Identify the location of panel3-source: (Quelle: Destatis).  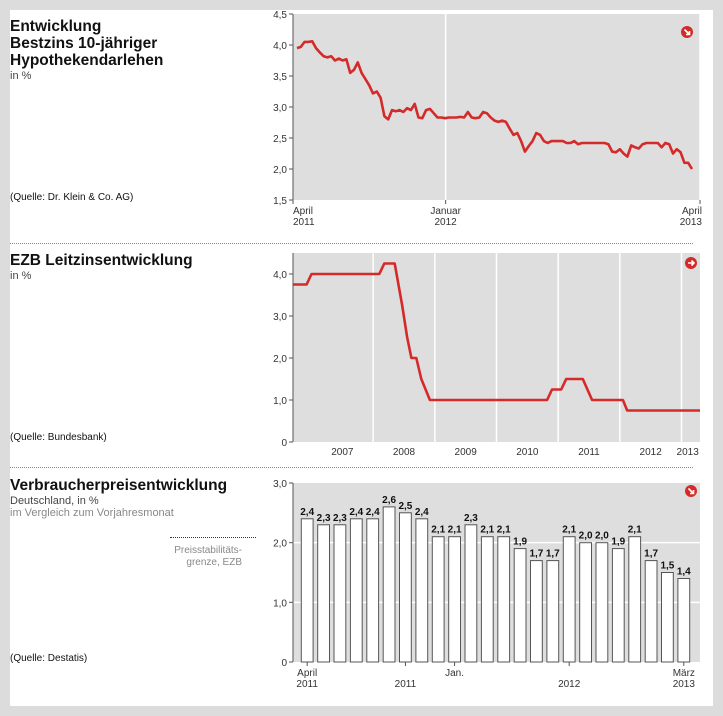
(49, 658).